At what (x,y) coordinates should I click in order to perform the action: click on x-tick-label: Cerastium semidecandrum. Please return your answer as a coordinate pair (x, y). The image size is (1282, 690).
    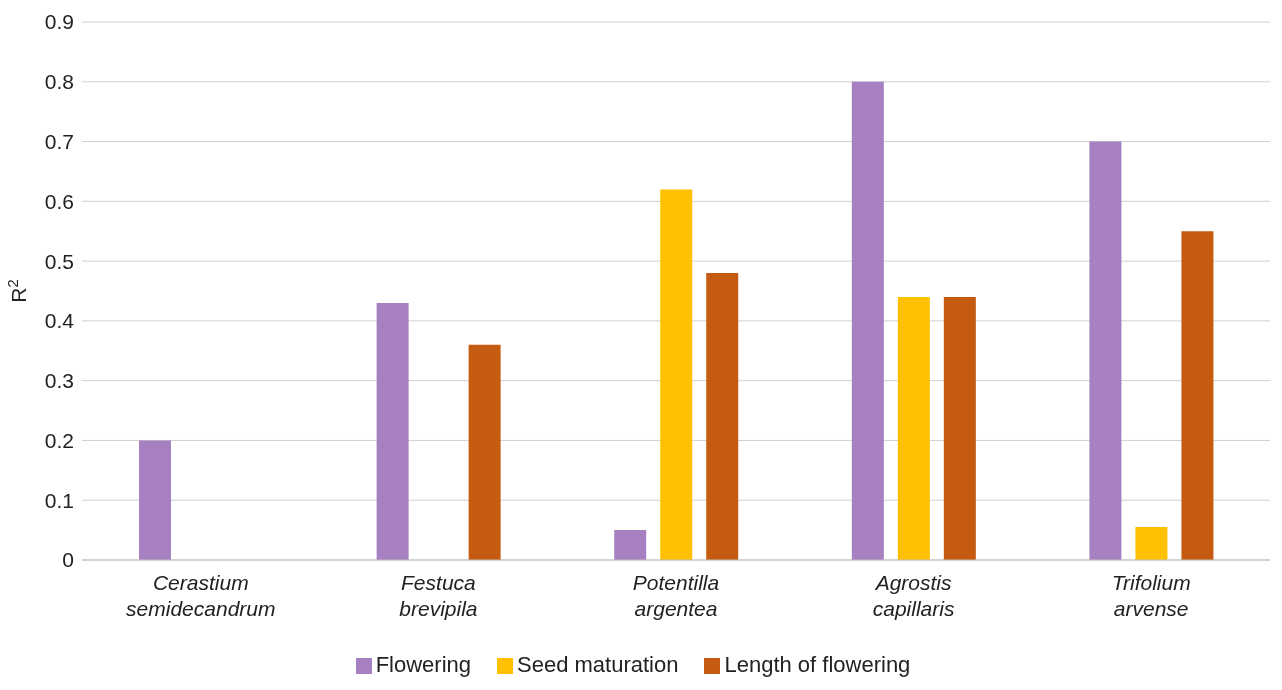
    Looking at the image, I should click on (201, 595).